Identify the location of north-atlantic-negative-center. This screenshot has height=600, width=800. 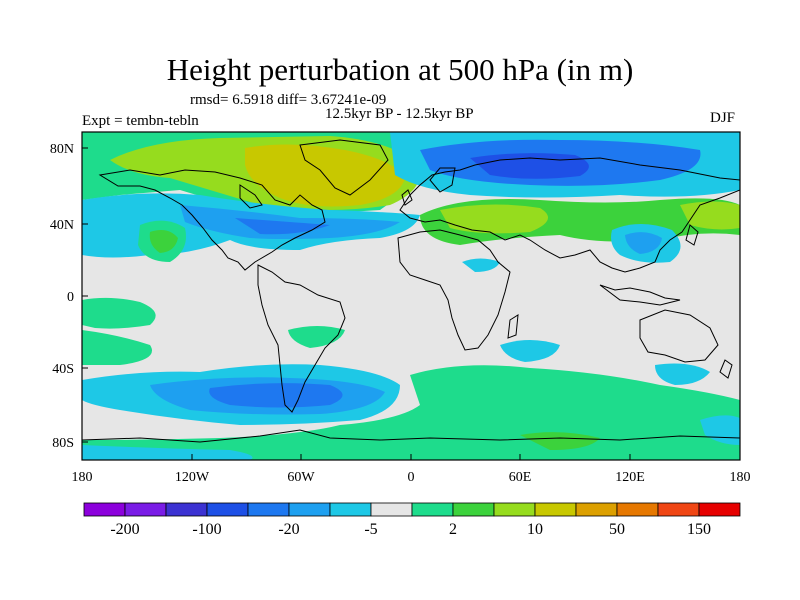
(282, 226).